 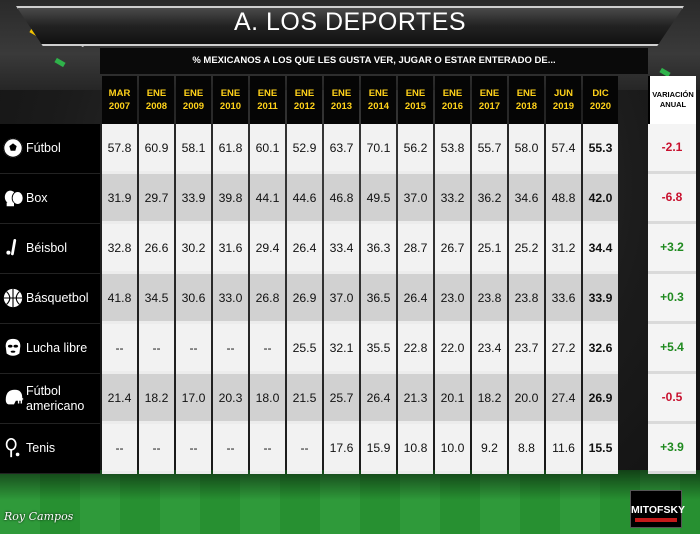 What do you see at coordinates (267, 399) in the screenshot?
I see `table-cell: 18.0` at bounding box center [267, 399].